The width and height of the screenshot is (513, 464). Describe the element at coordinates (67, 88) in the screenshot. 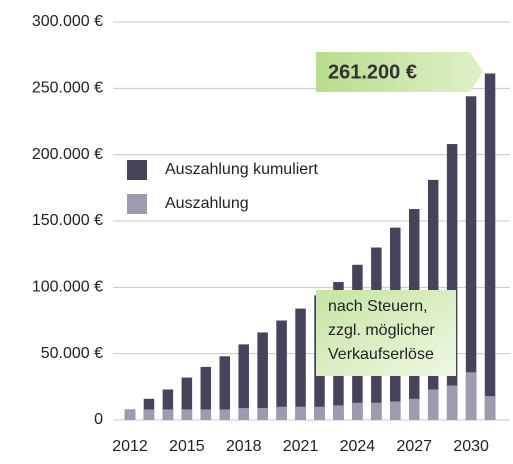

I see `y-tick-label: 250.000 €` at that location.